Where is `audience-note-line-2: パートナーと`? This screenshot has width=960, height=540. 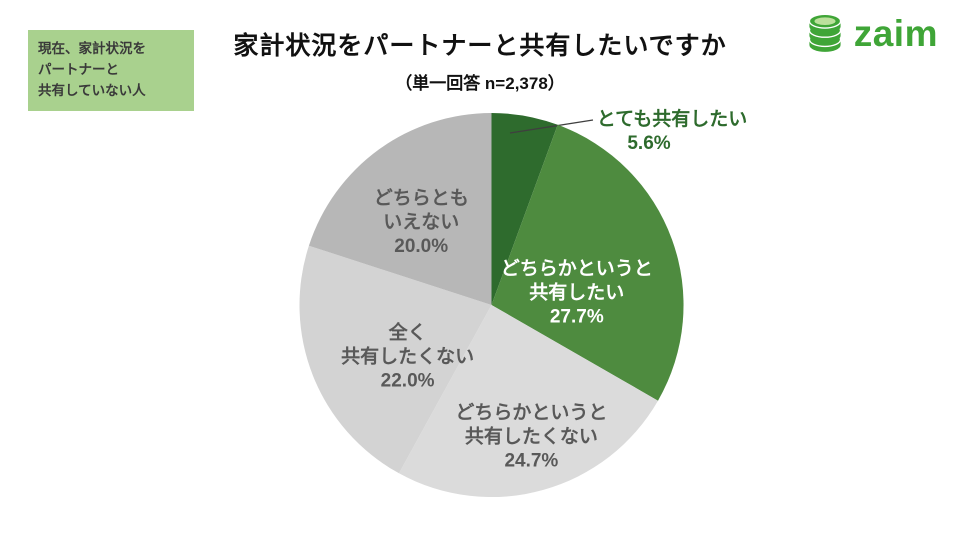 audience-note-line-2: パートナーと is located at coordinates (78, 69).